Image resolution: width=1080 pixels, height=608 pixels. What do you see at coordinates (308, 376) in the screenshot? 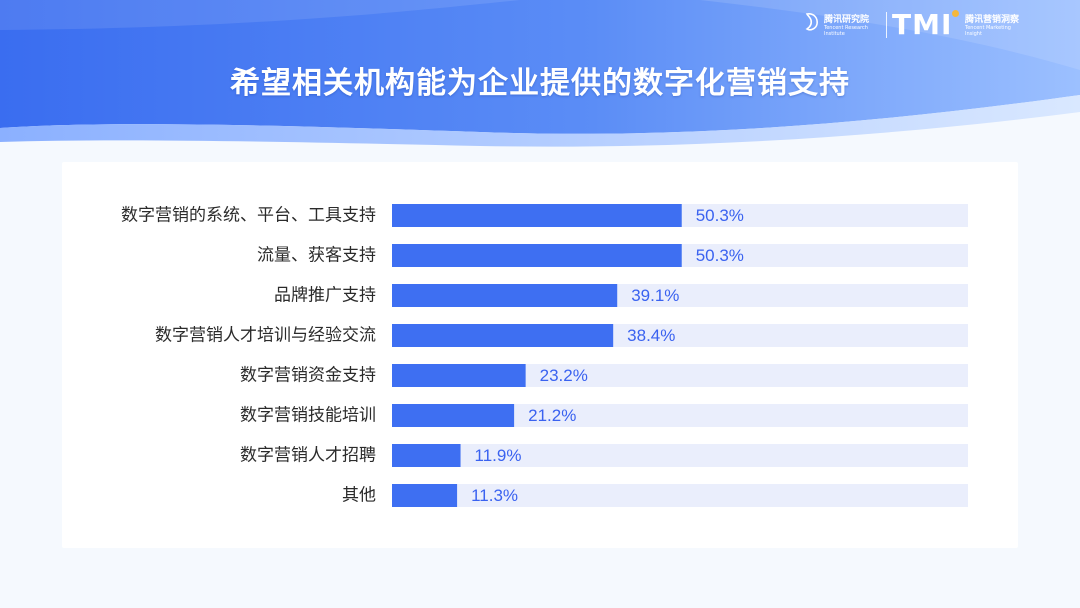
I see `category-label: 数字营销资金支持` at bounding box center [308, 376].